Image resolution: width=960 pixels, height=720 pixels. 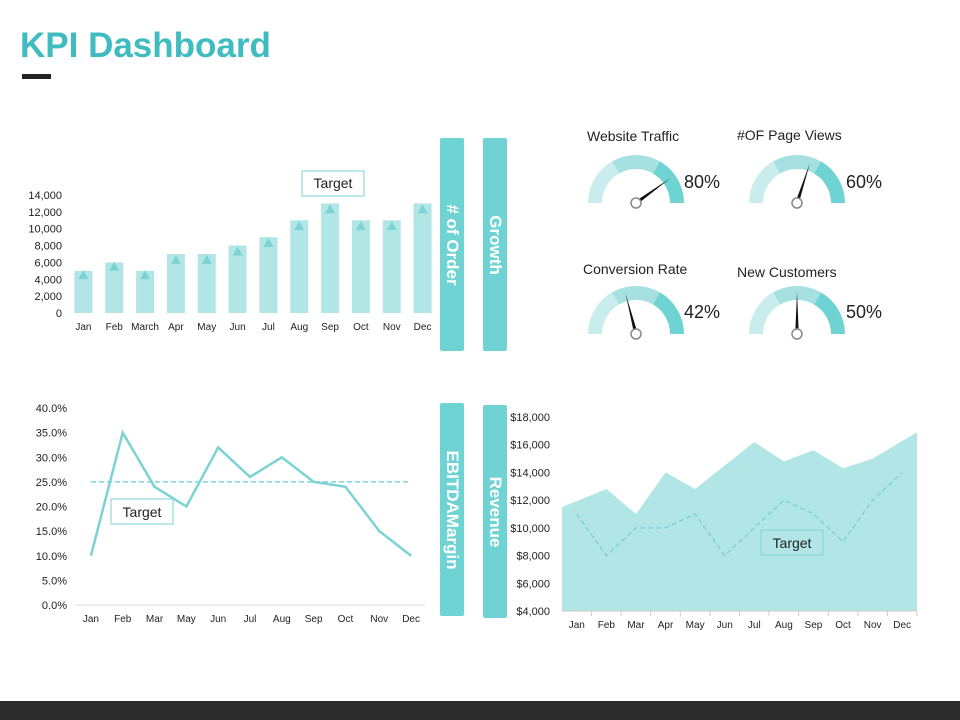 I want to click on y-tick-label: 0.0%, so click(x=54, y=606).